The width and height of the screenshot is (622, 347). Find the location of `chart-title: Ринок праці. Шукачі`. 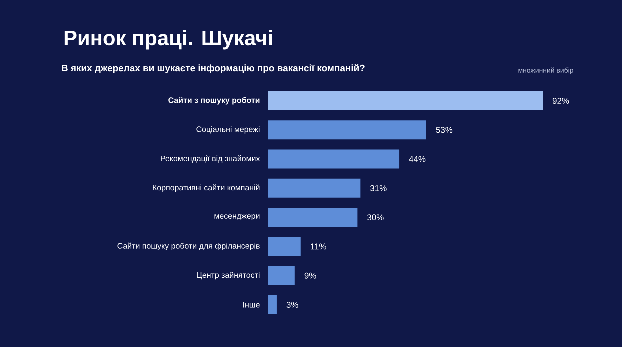

chart-title: Ринок праці. Шукачі is located at coordinates (168, 40).